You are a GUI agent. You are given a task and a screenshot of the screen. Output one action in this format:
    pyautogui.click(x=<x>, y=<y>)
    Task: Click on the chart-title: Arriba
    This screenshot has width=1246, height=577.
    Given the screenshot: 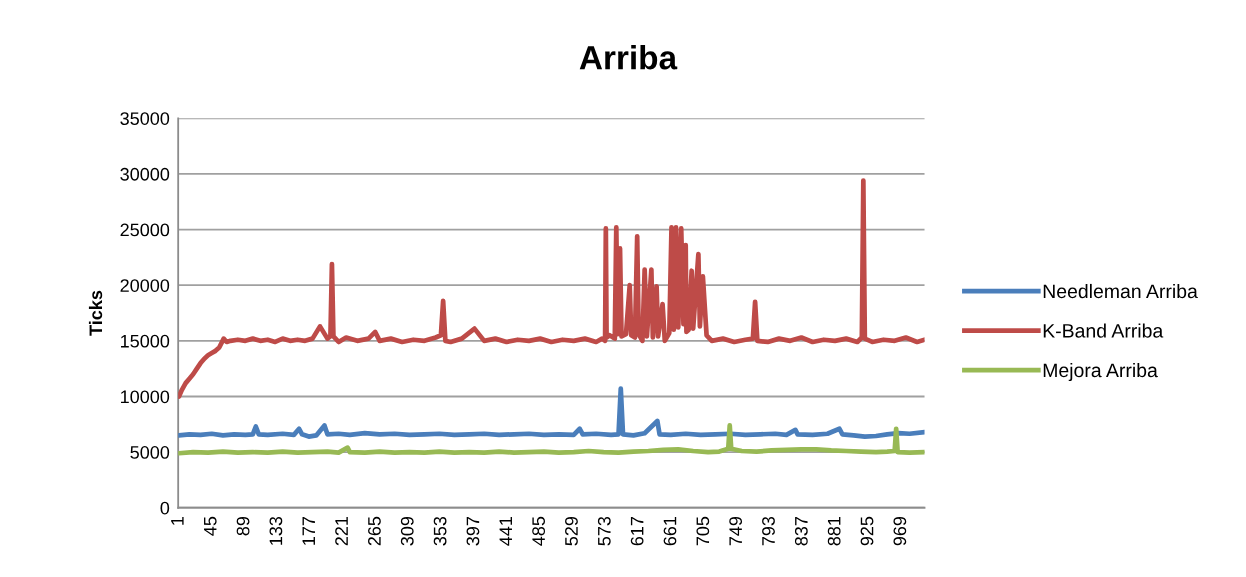 What is the action you would take?
    pyautogui.click(x=628, y=57)
    